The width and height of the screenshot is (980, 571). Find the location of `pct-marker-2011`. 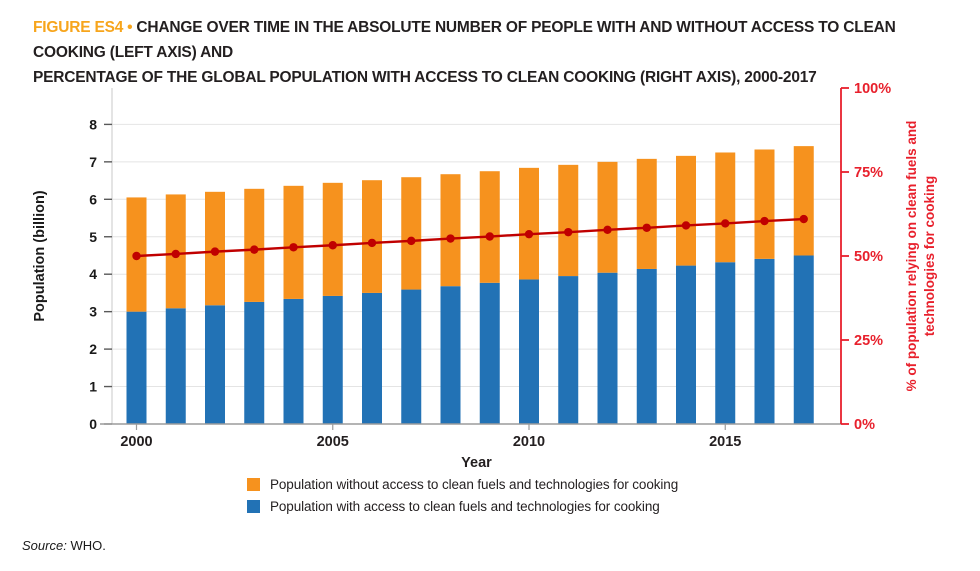

pct-marker-2011 is located at coordinates (568, 232).